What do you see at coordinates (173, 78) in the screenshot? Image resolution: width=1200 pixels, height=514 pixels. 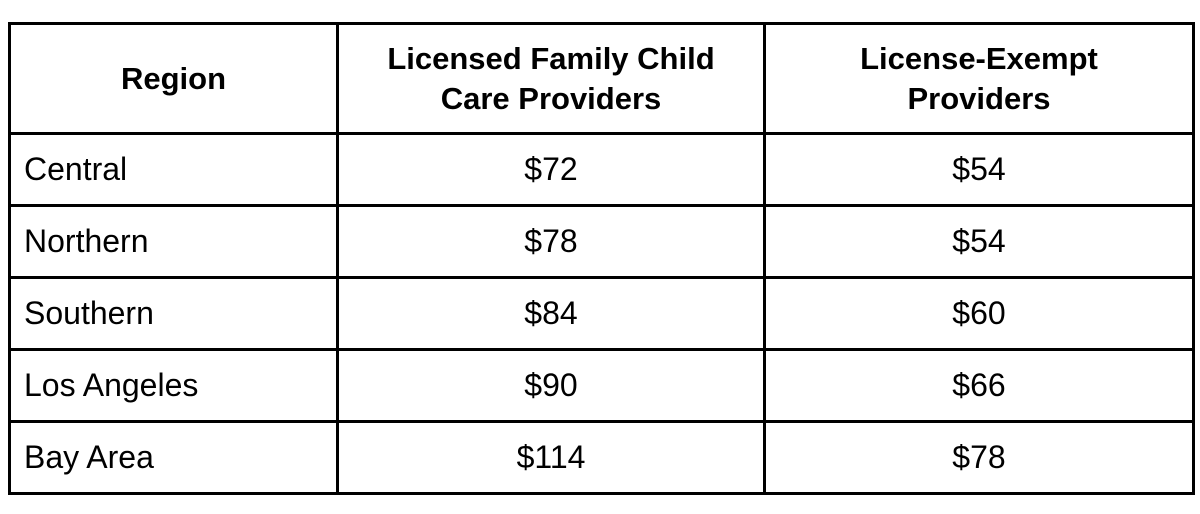 I see `column-header-region: Region` at bounding box center [173, 78].